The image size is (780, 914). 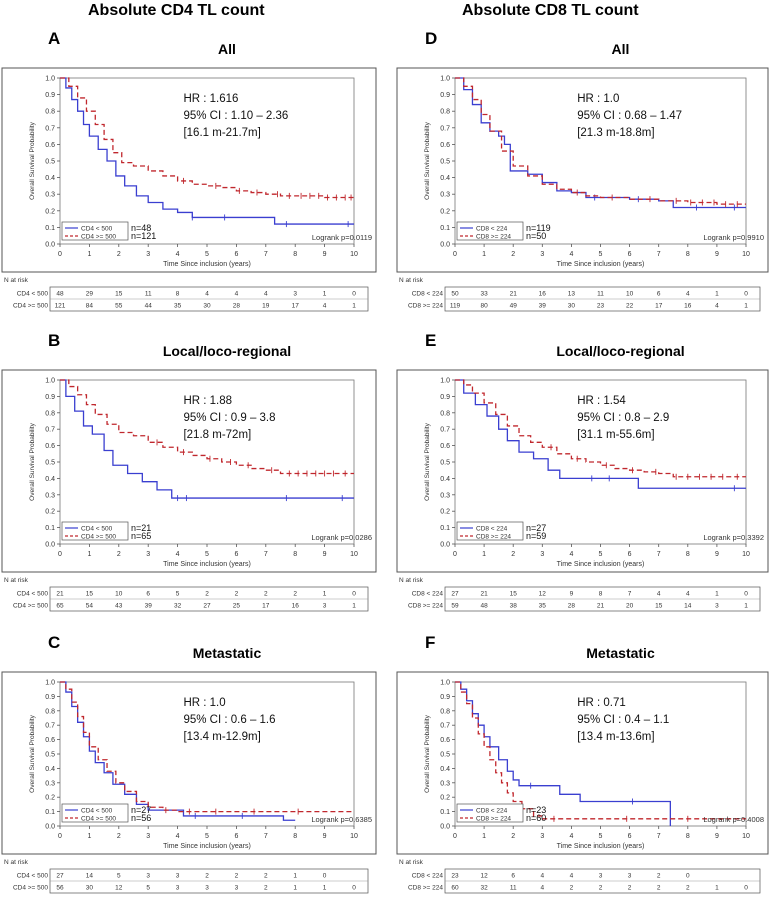 What do you see at coordinates (119, 594) in the screenshot?
I see `risk-cell: 10` at bounding box center [119, 594].